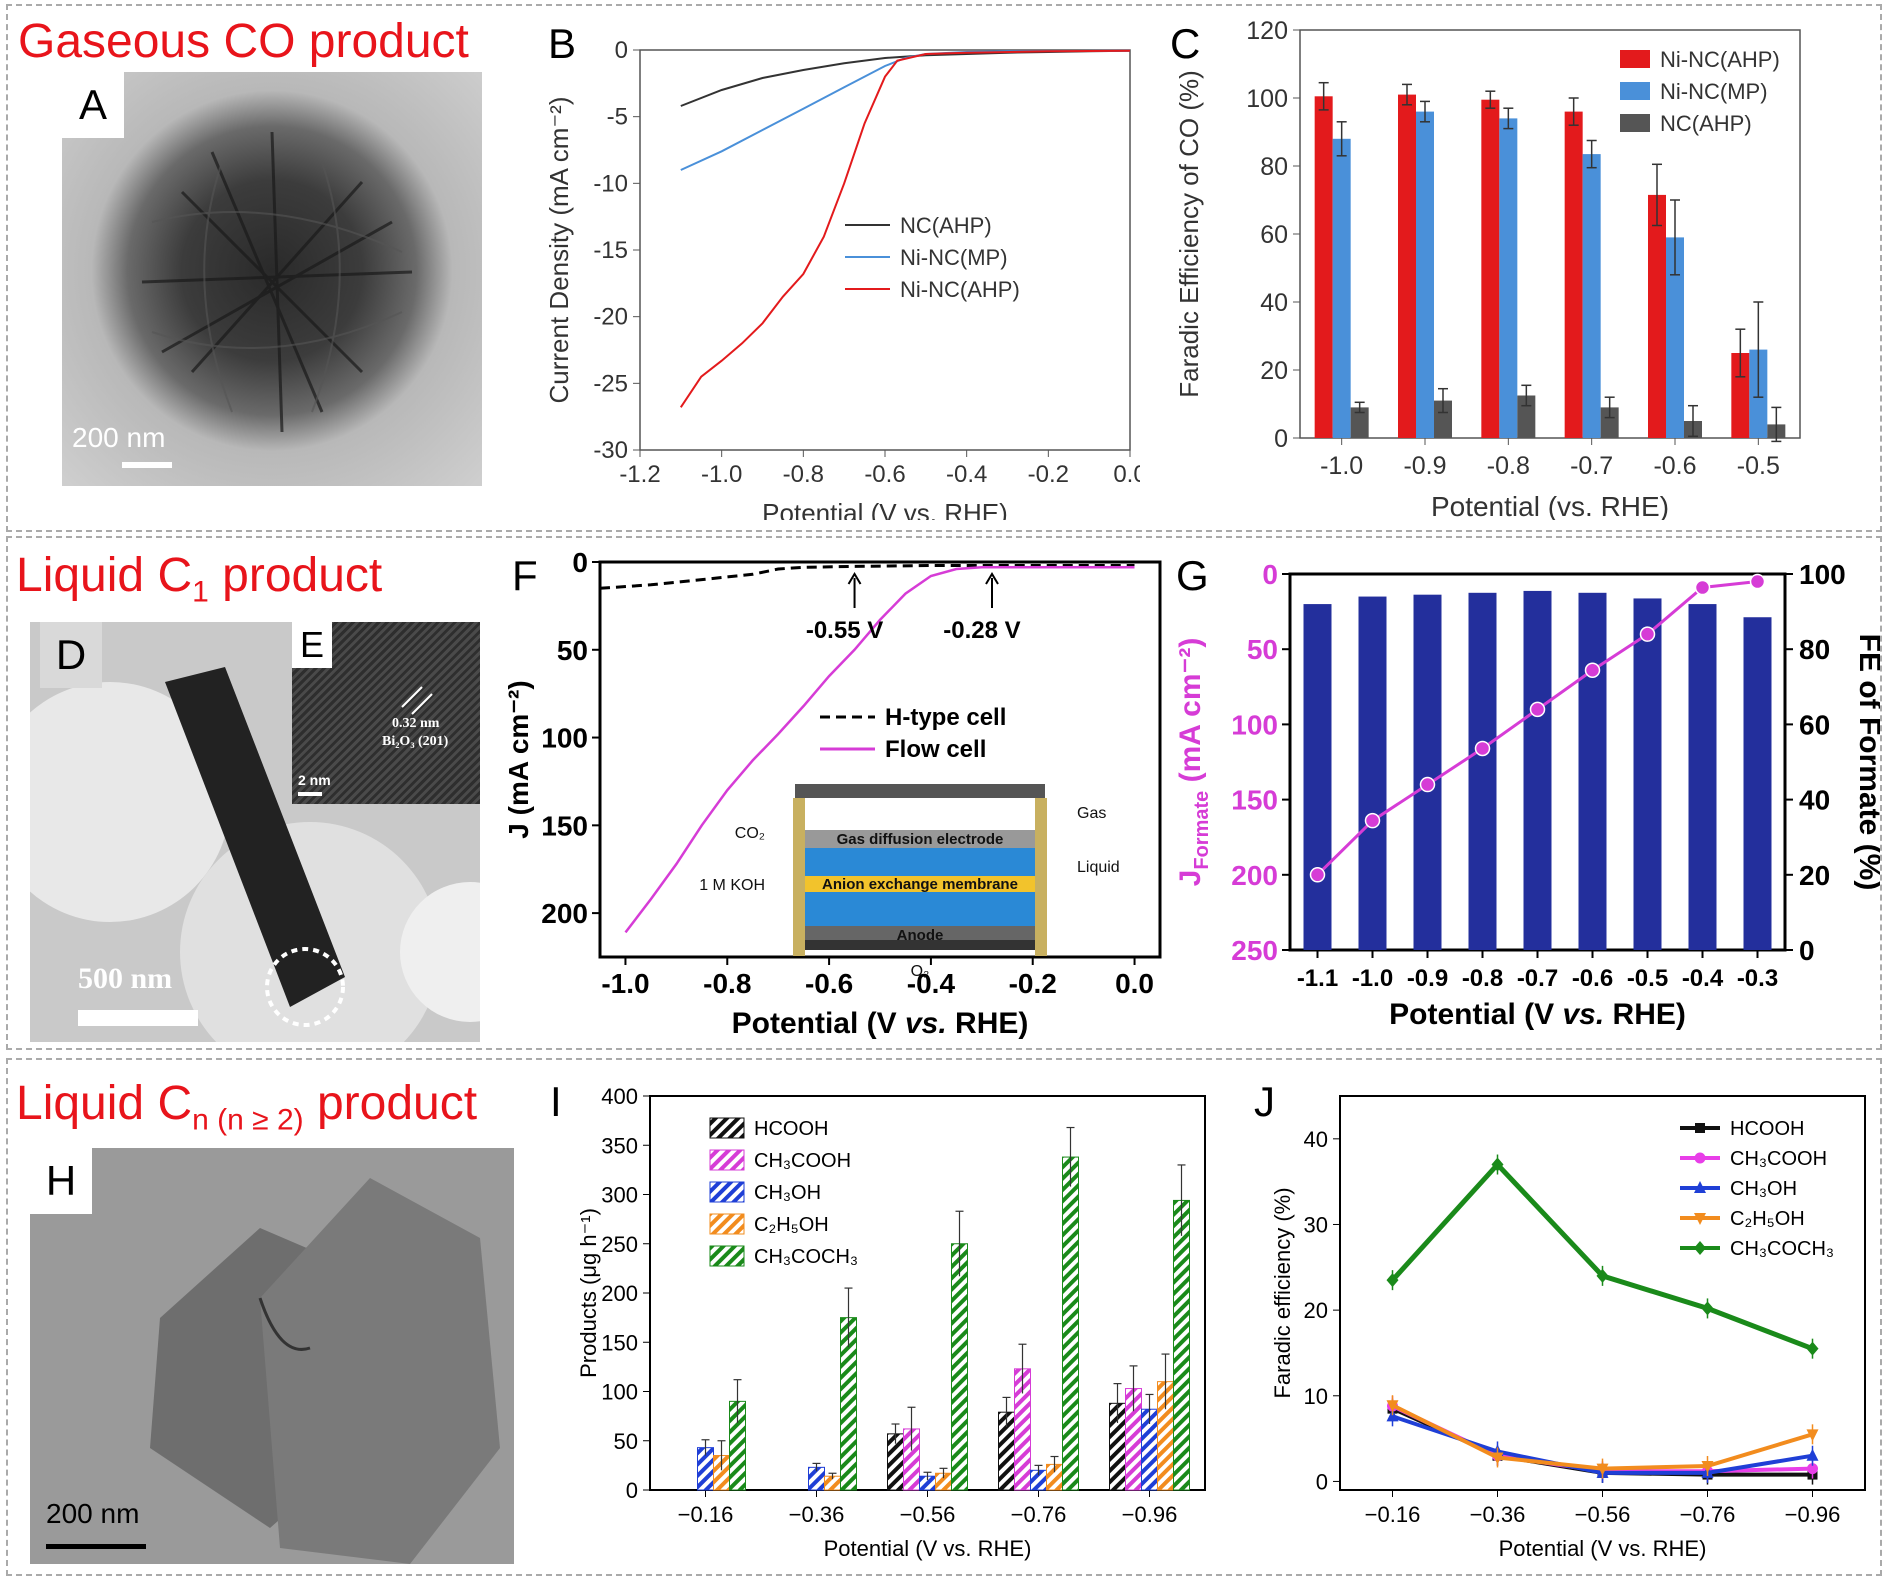 The height and width of the screenshot is (1581, 1890). What do you see at coordinates (619, 1244) in the screenshot?
I see `y-tick-label: 250` at bounding box center [619, 1244].